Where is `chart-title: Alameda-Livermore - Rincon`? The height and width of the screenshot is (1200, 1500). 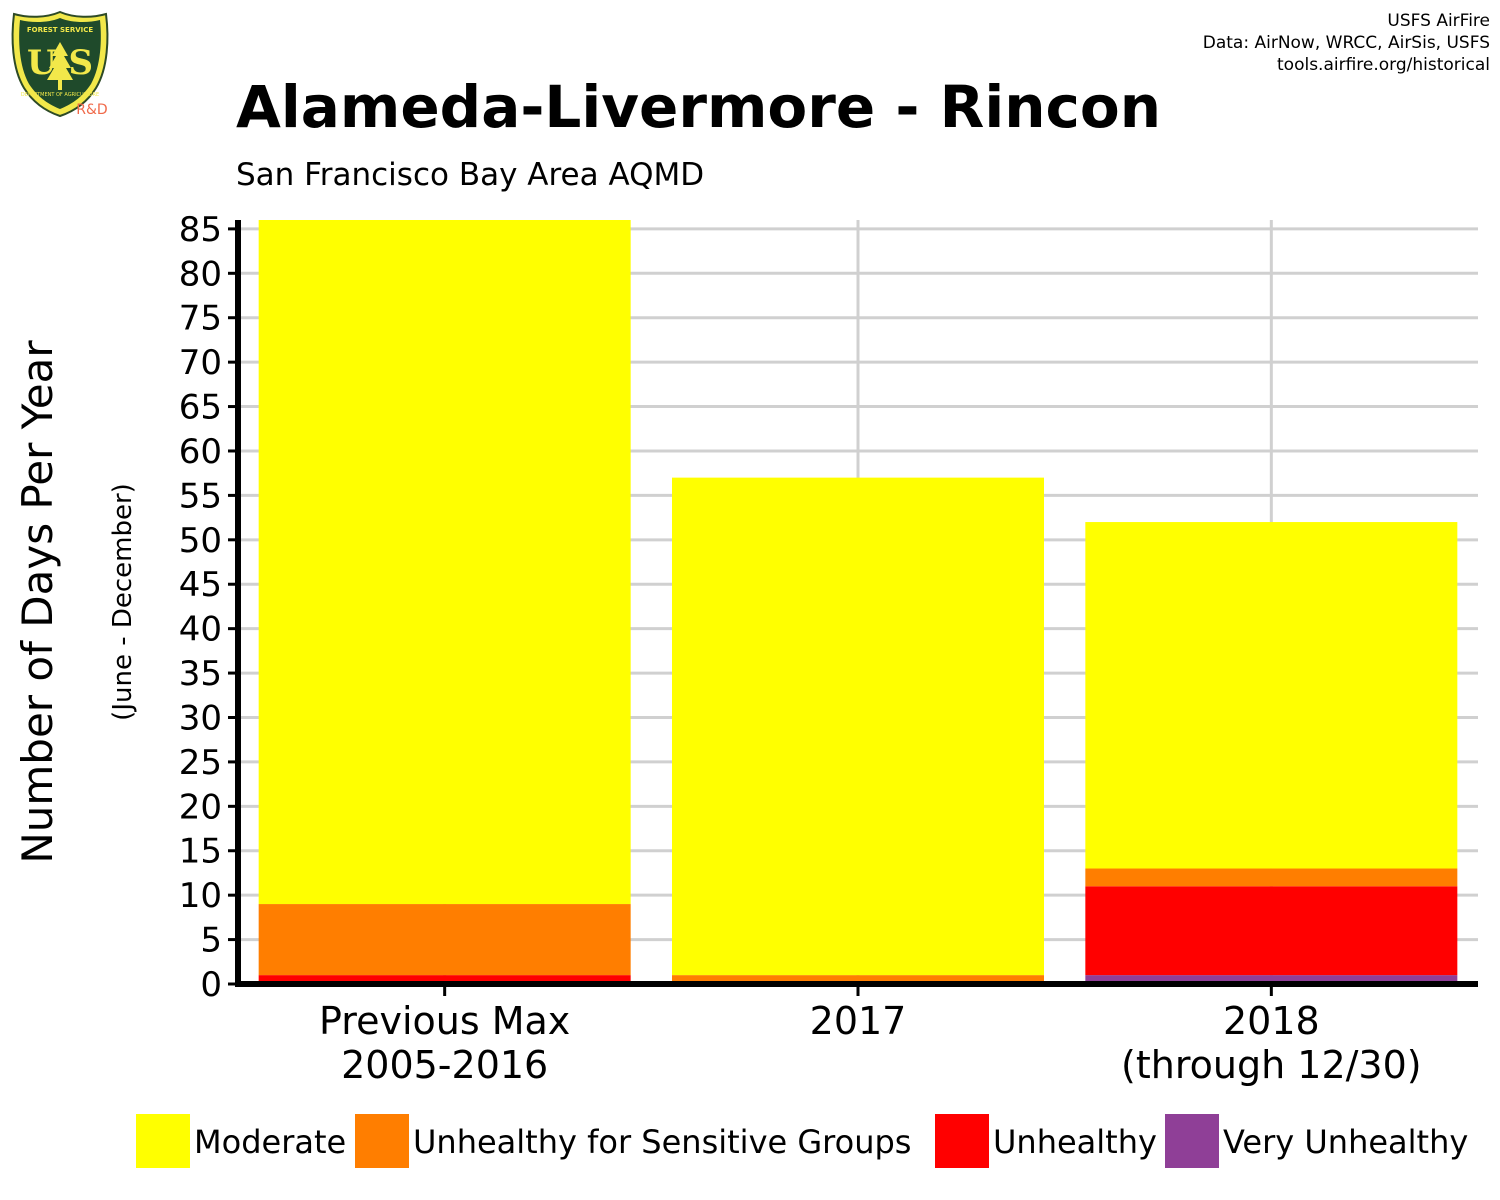
chart-title: Alameda-Livermore - Rincon is located at coordinates (699, 107).